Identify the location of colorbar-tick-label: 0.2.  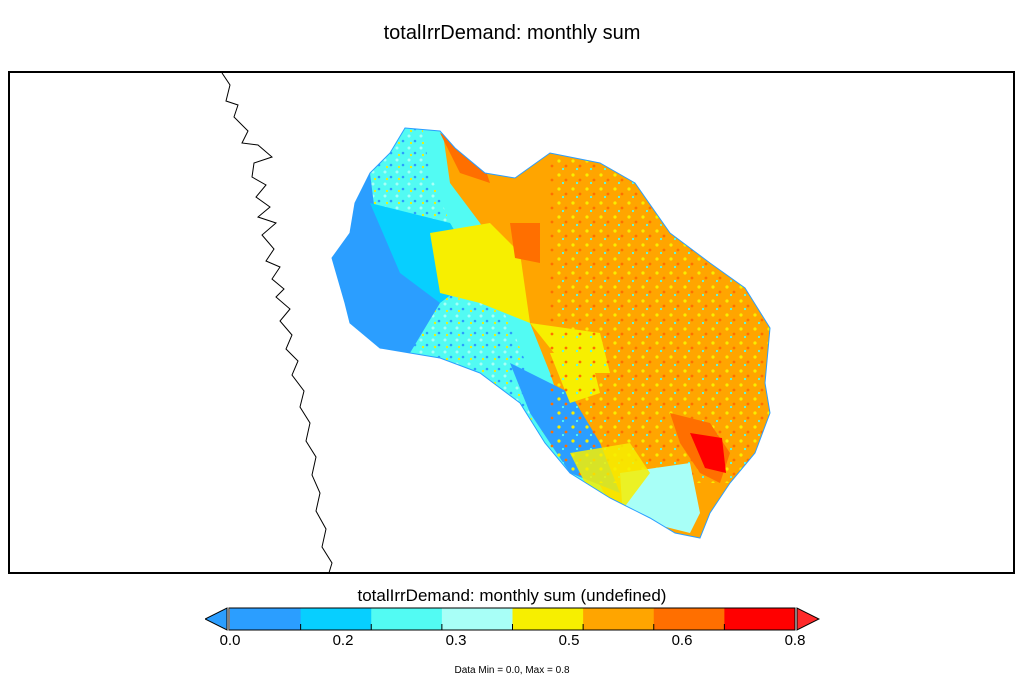
(343, 640).